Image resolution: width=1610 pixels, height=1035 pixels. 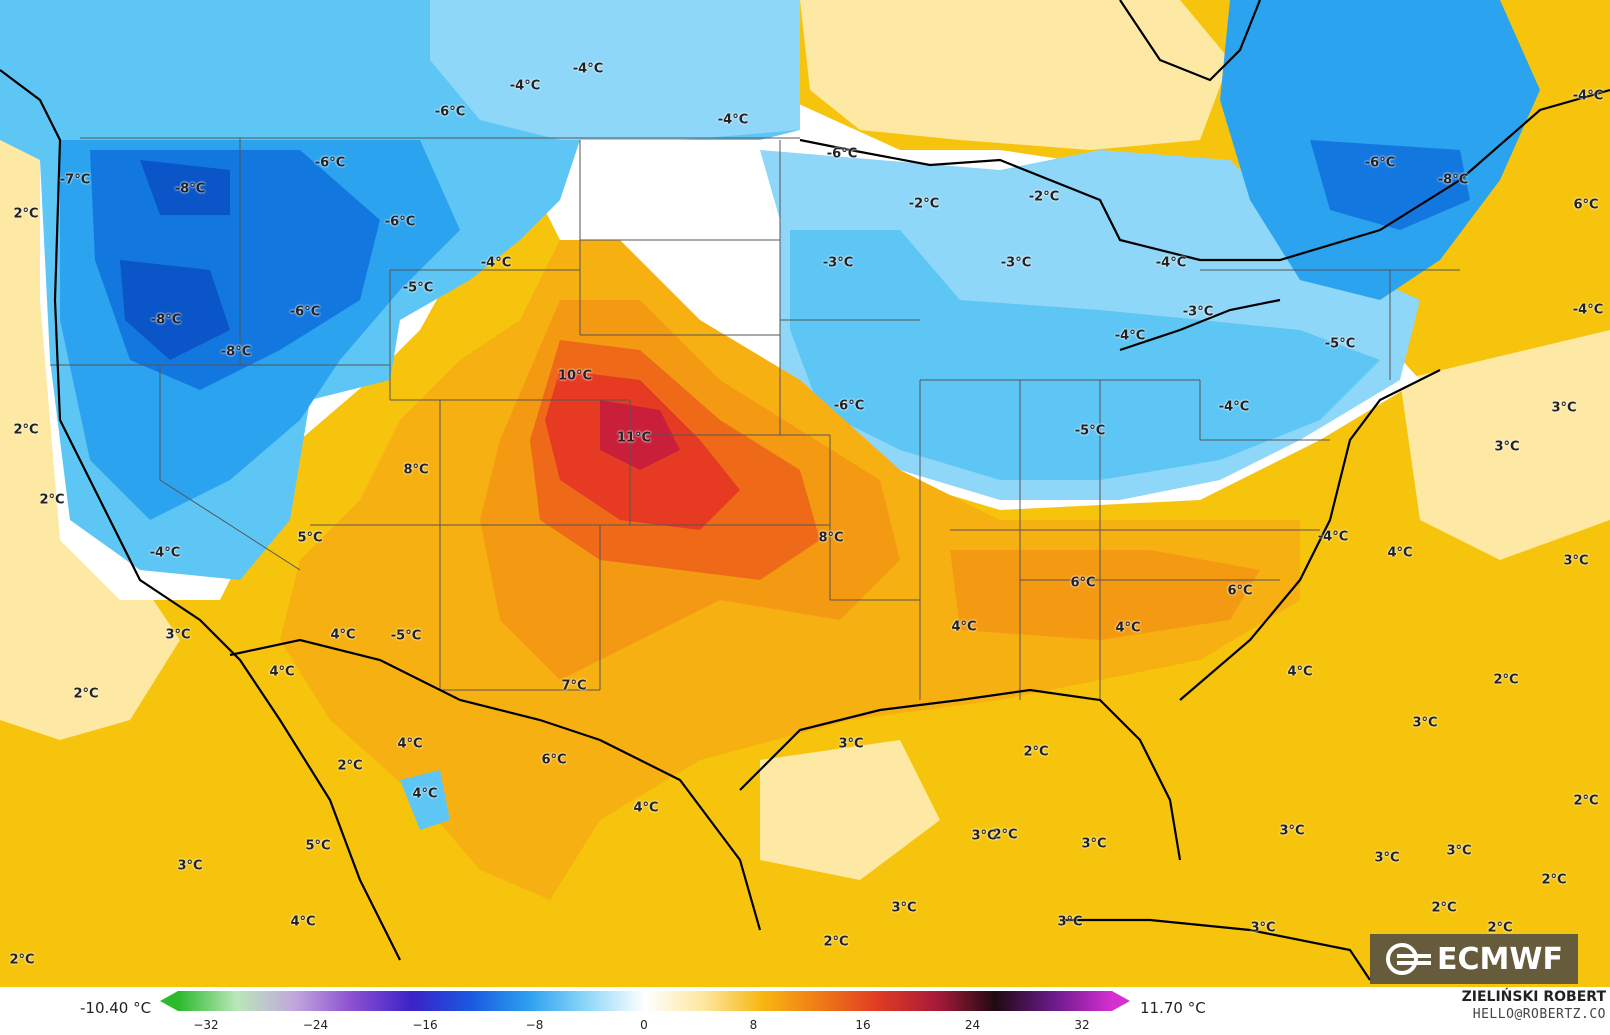 I want to click on ecmwf-logo-text: ECMWF, so click(x=1500, y=959).